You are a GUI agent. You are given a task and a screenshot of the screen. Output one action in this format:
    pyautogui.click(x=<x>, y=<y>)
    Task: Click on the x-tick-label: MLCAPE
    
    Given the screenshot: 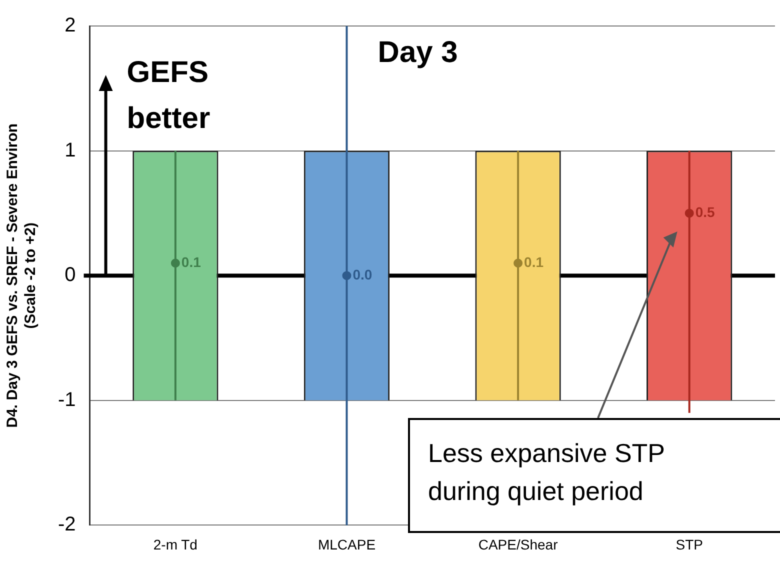 What is the action you would take?
    pyautogui.click(x=347, y=544)
    